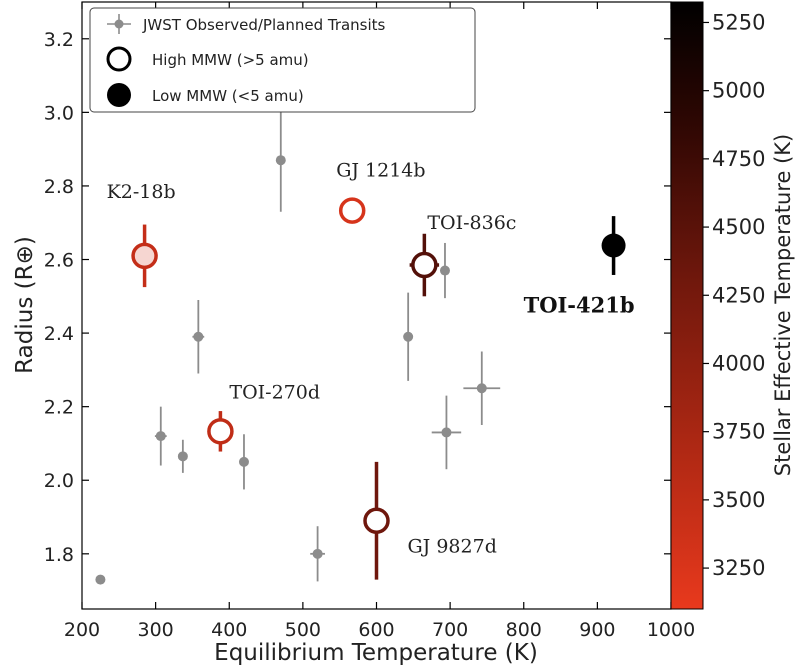  What do you see at coordinates (671, 630) in the screenshot?
I see `x-tick-label: 1000` at bounding box center [671, 630].